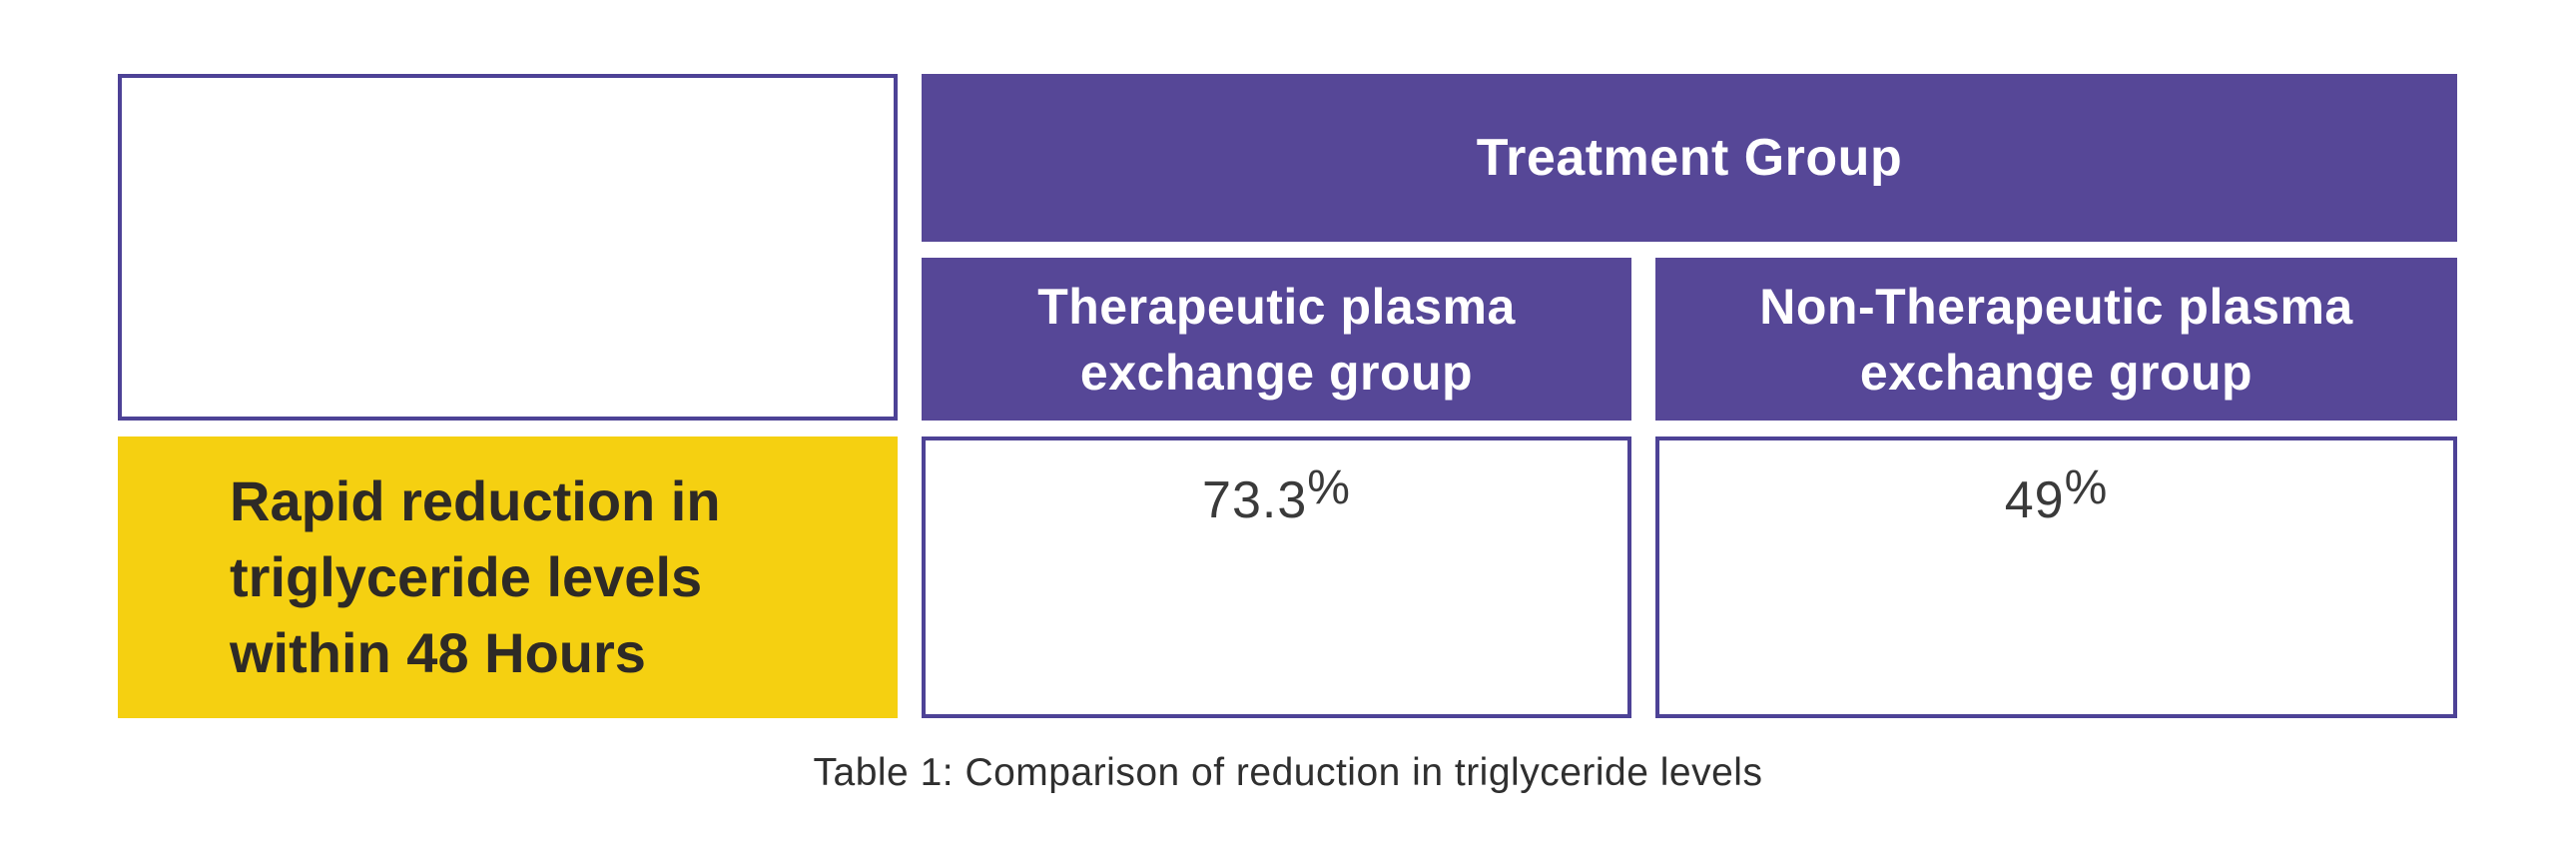 This screenshot has width=2576, height=868. I want to click on treatment-group-header: Treatment Group, so click(1689, 158).